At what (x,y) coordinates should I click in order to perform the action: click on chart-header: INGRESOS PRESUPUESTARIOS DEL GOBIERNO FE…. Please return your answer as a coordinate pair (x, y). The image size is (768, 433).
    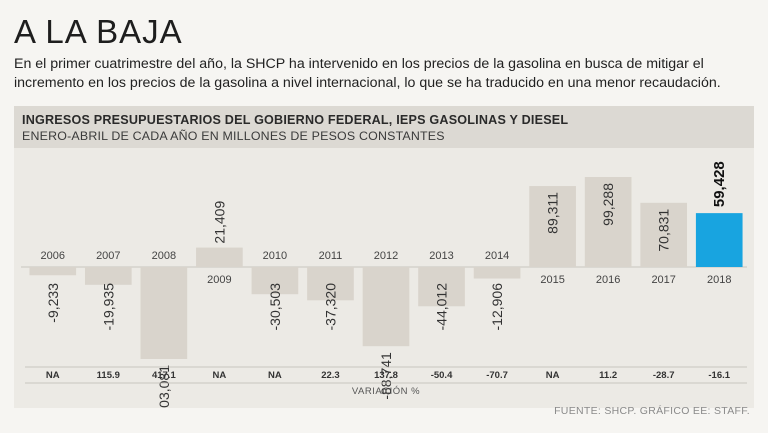
    Looking at the image, I should click on (384, 127).